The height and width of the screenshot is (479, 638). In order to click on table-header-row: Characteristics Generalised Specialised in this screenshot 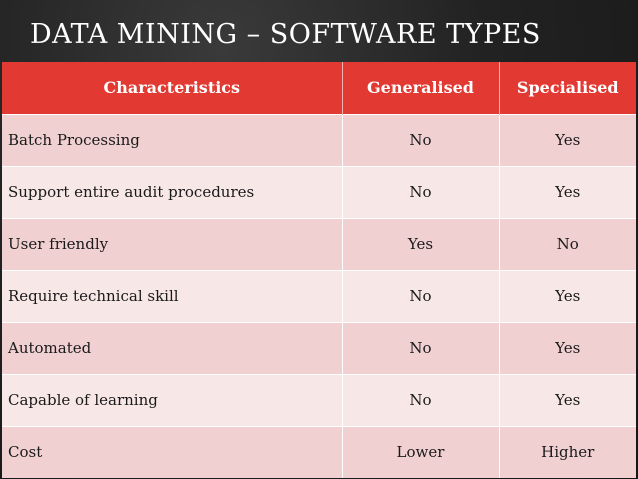, I will do `click(319, 88)`.